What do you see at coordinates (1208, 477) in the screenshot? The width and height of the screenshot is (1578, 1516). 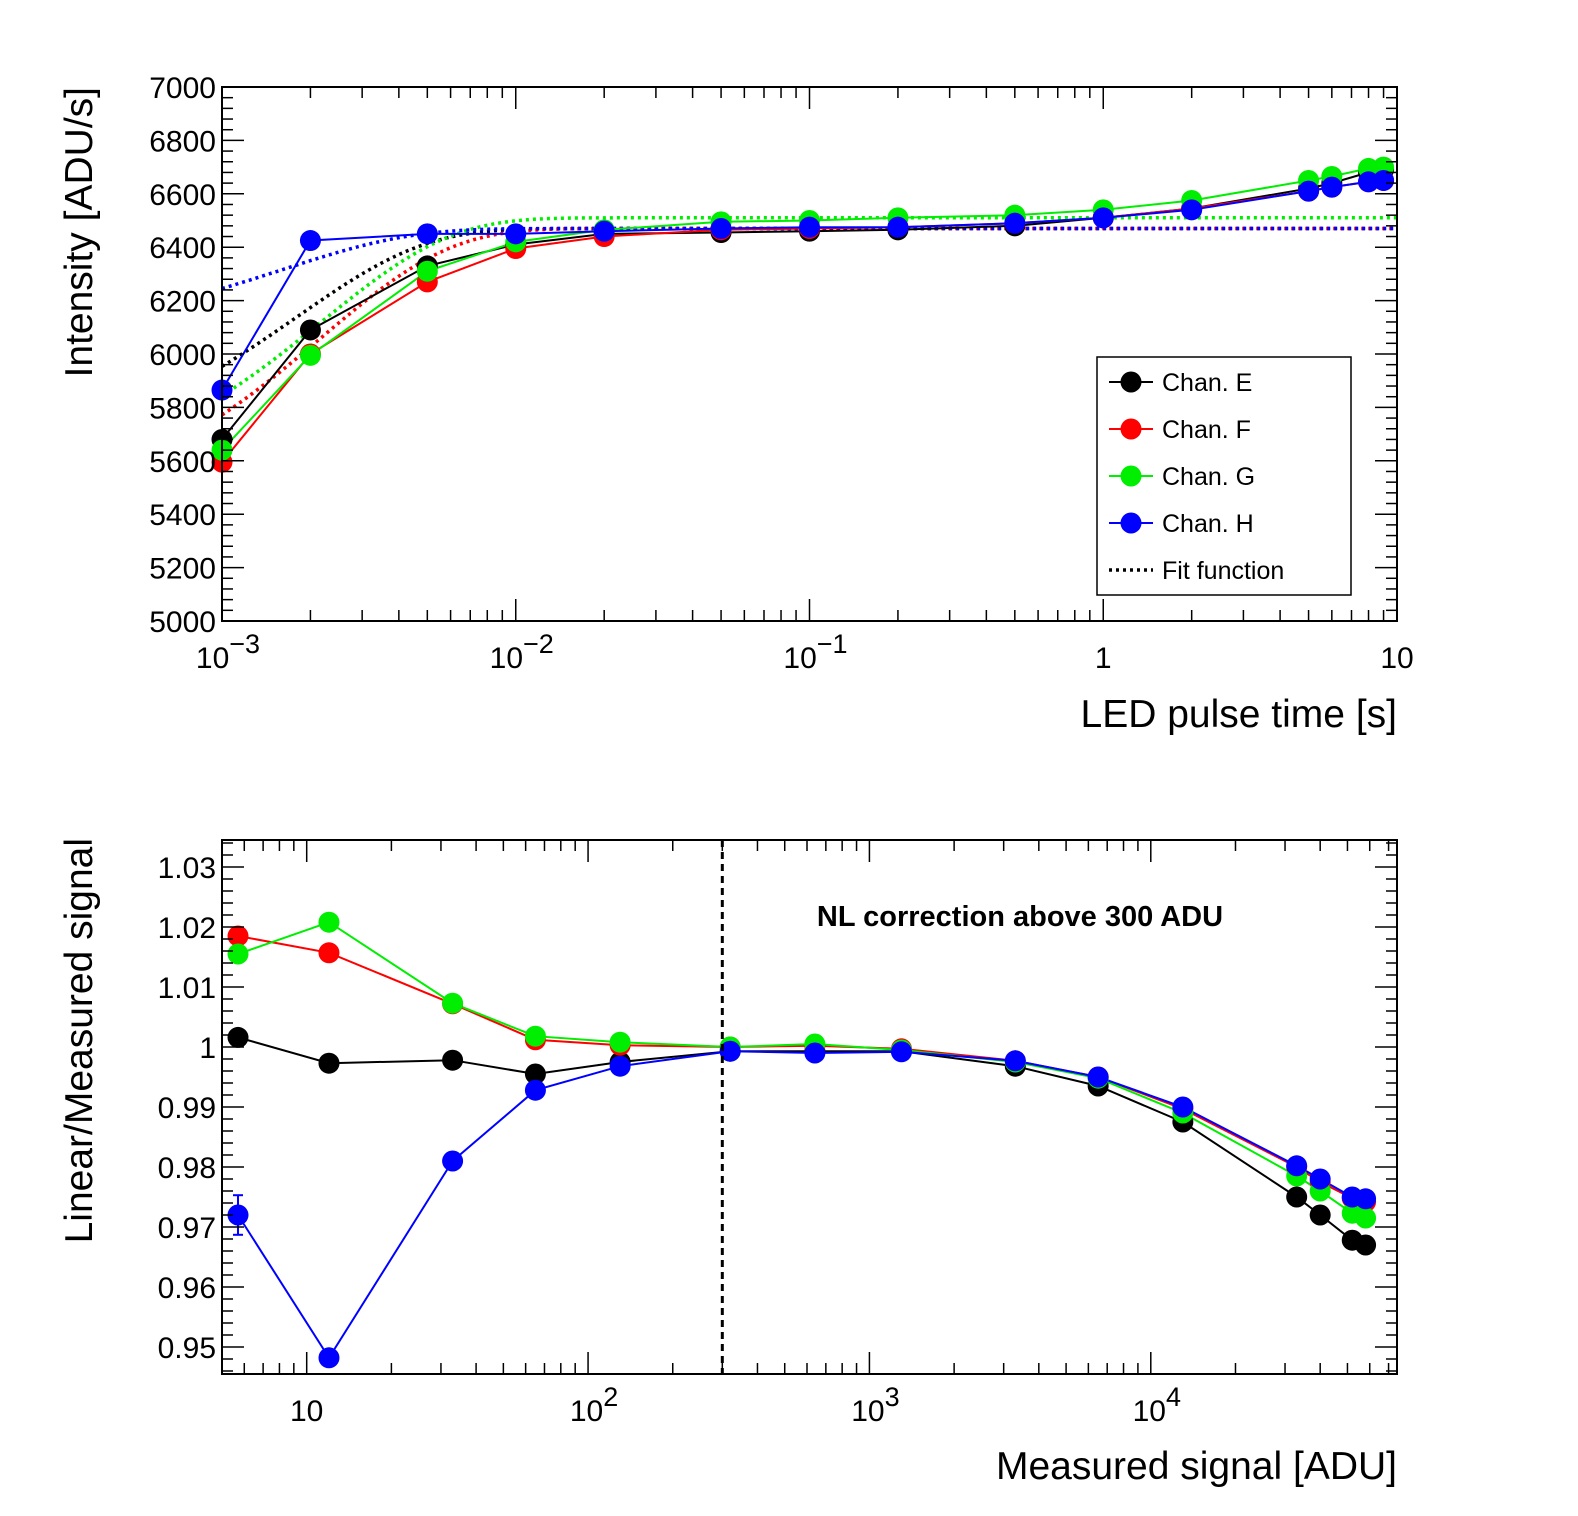 I see `legend-label: Chan. G` at bounding box center [1208, 477].